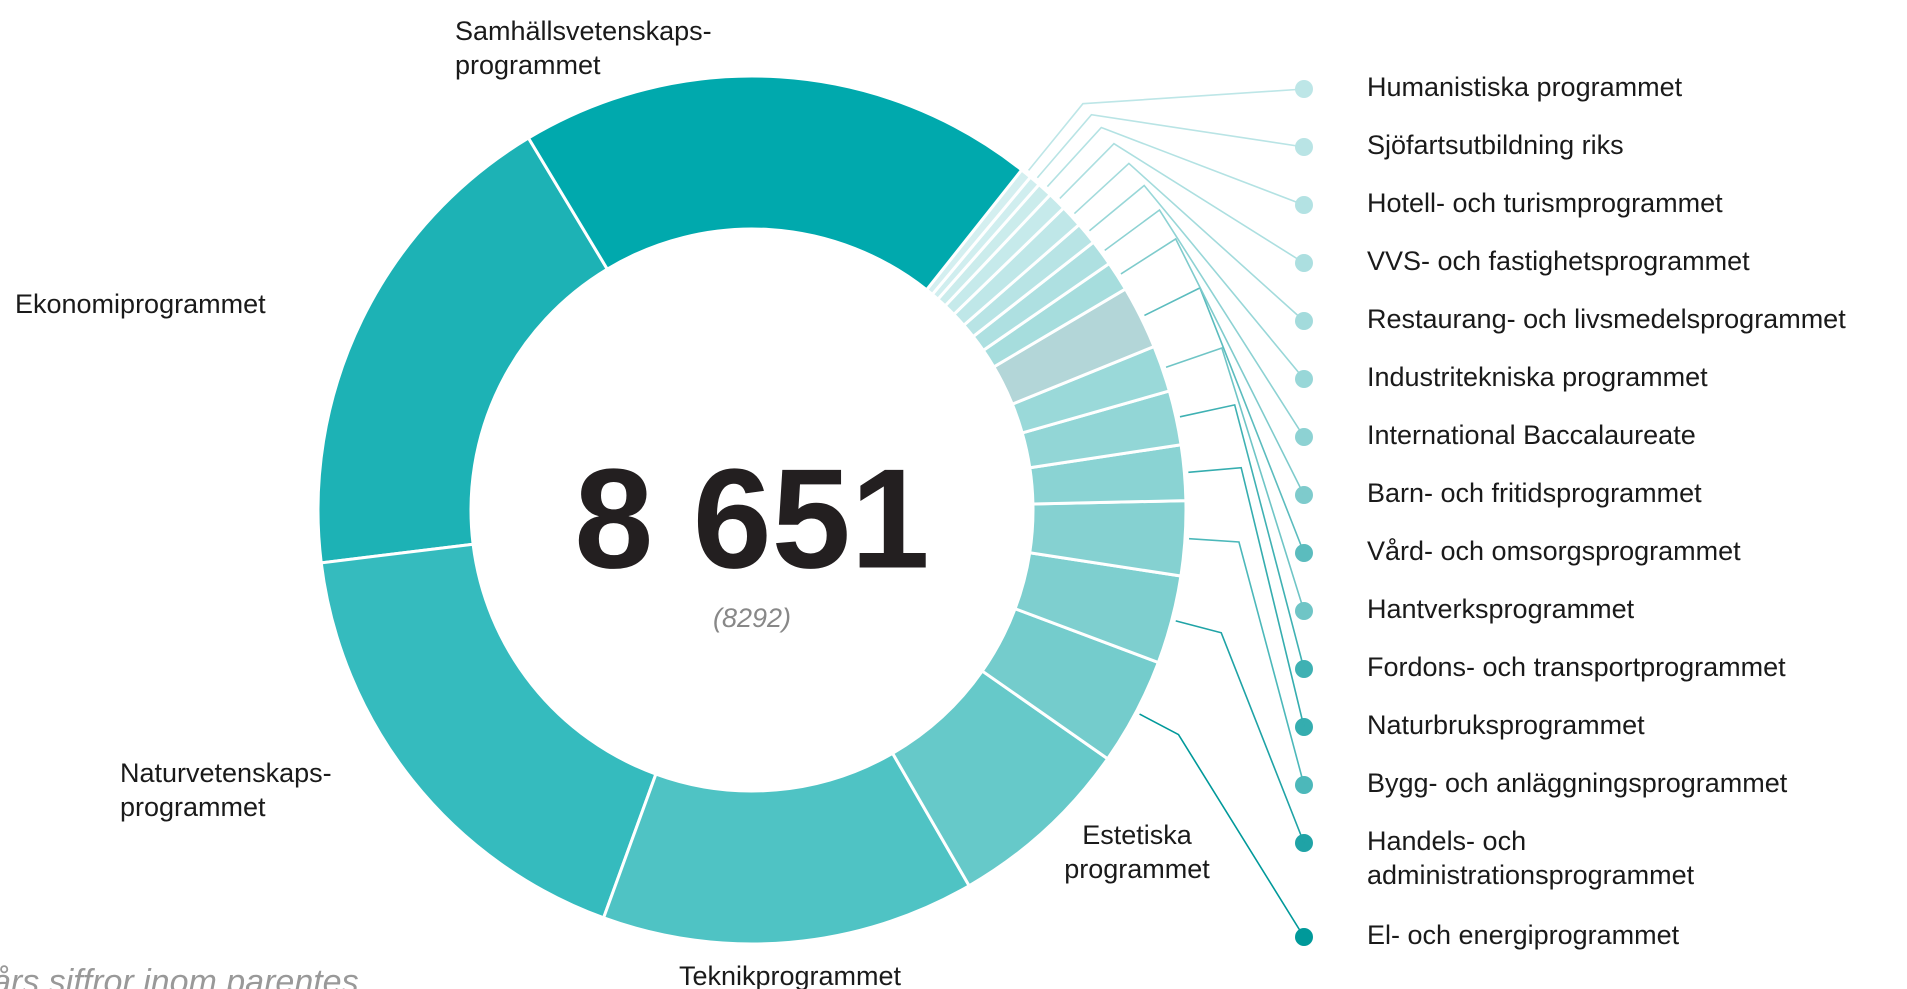  Describe the element at coordinates (1606, 319) in the screenshot. I see `legend-label: Restaurang- och livsmedelsprogrammet` at that location.